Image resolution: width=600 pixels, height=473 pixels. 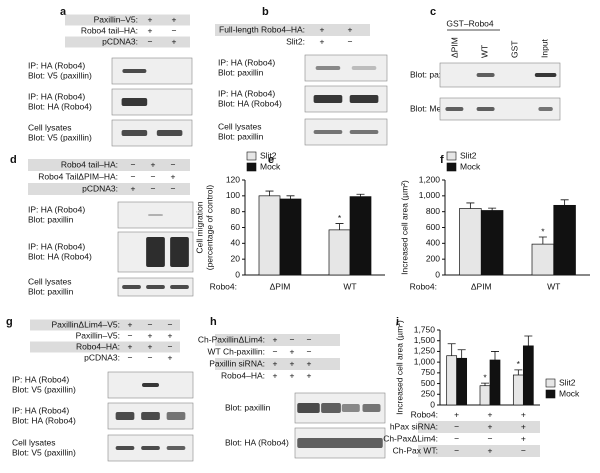 I want to click on condition-label: Slit2:, so click(x=295, y=41).